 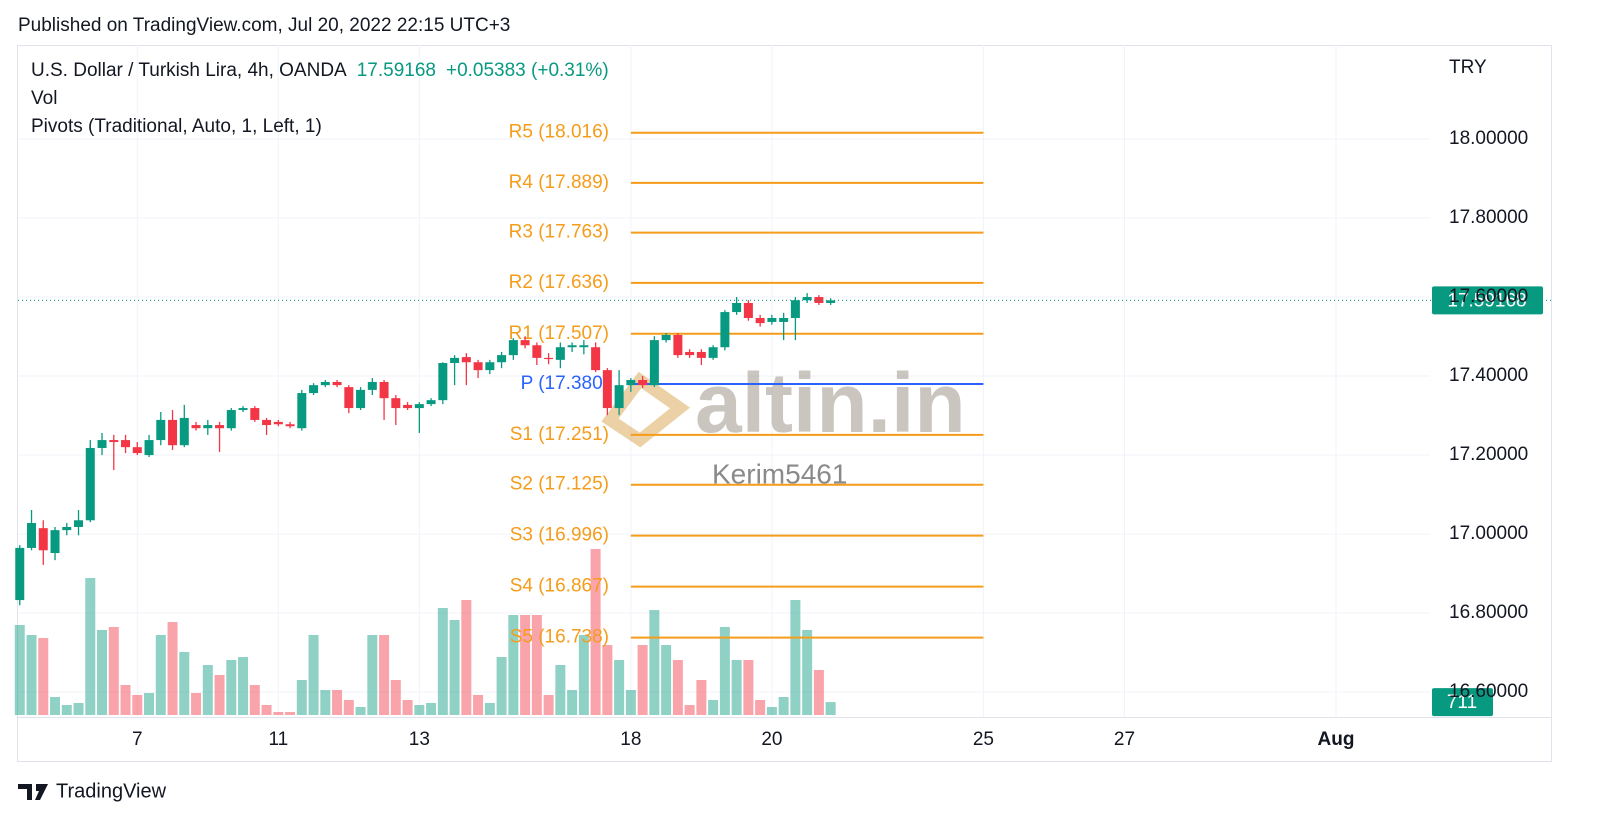 What do you see at coordinates (44, 98) in the screenshot?
I see `volume-title: Vol` at bounding box center [44, 98].